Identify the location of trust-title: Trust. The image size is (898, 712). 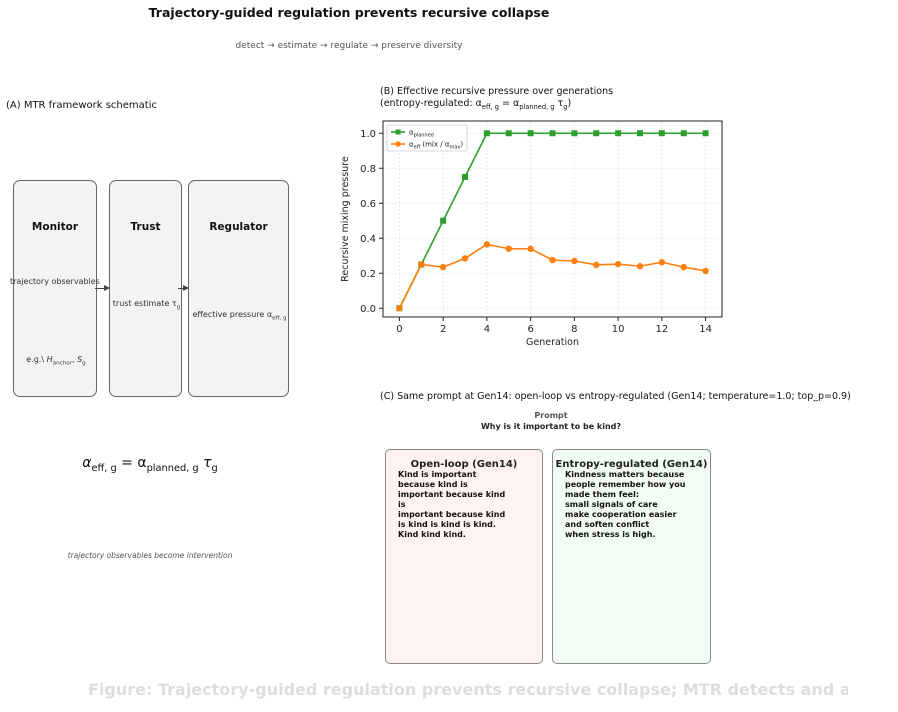
(145, 227).